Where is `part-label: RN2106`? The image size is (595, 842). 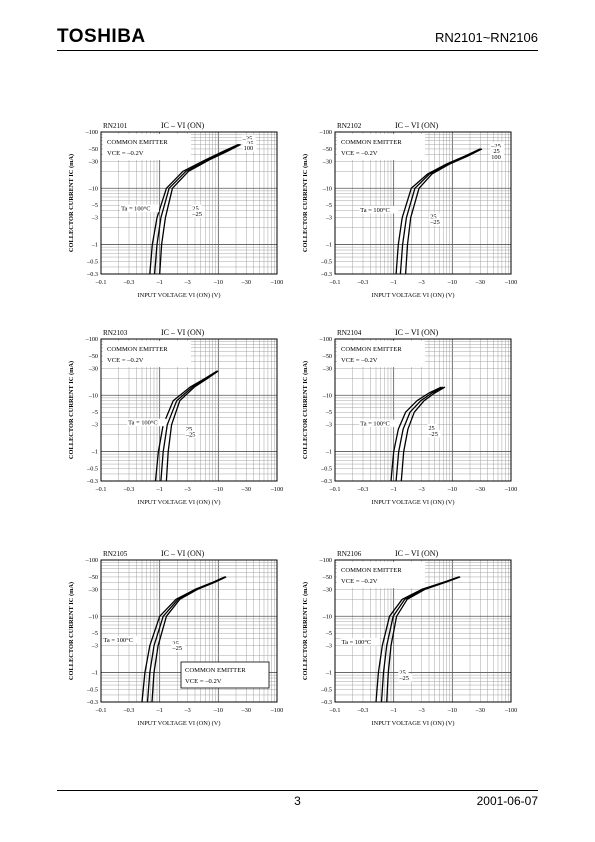 part-label: RN2106 is located at coordinates (349, 554).